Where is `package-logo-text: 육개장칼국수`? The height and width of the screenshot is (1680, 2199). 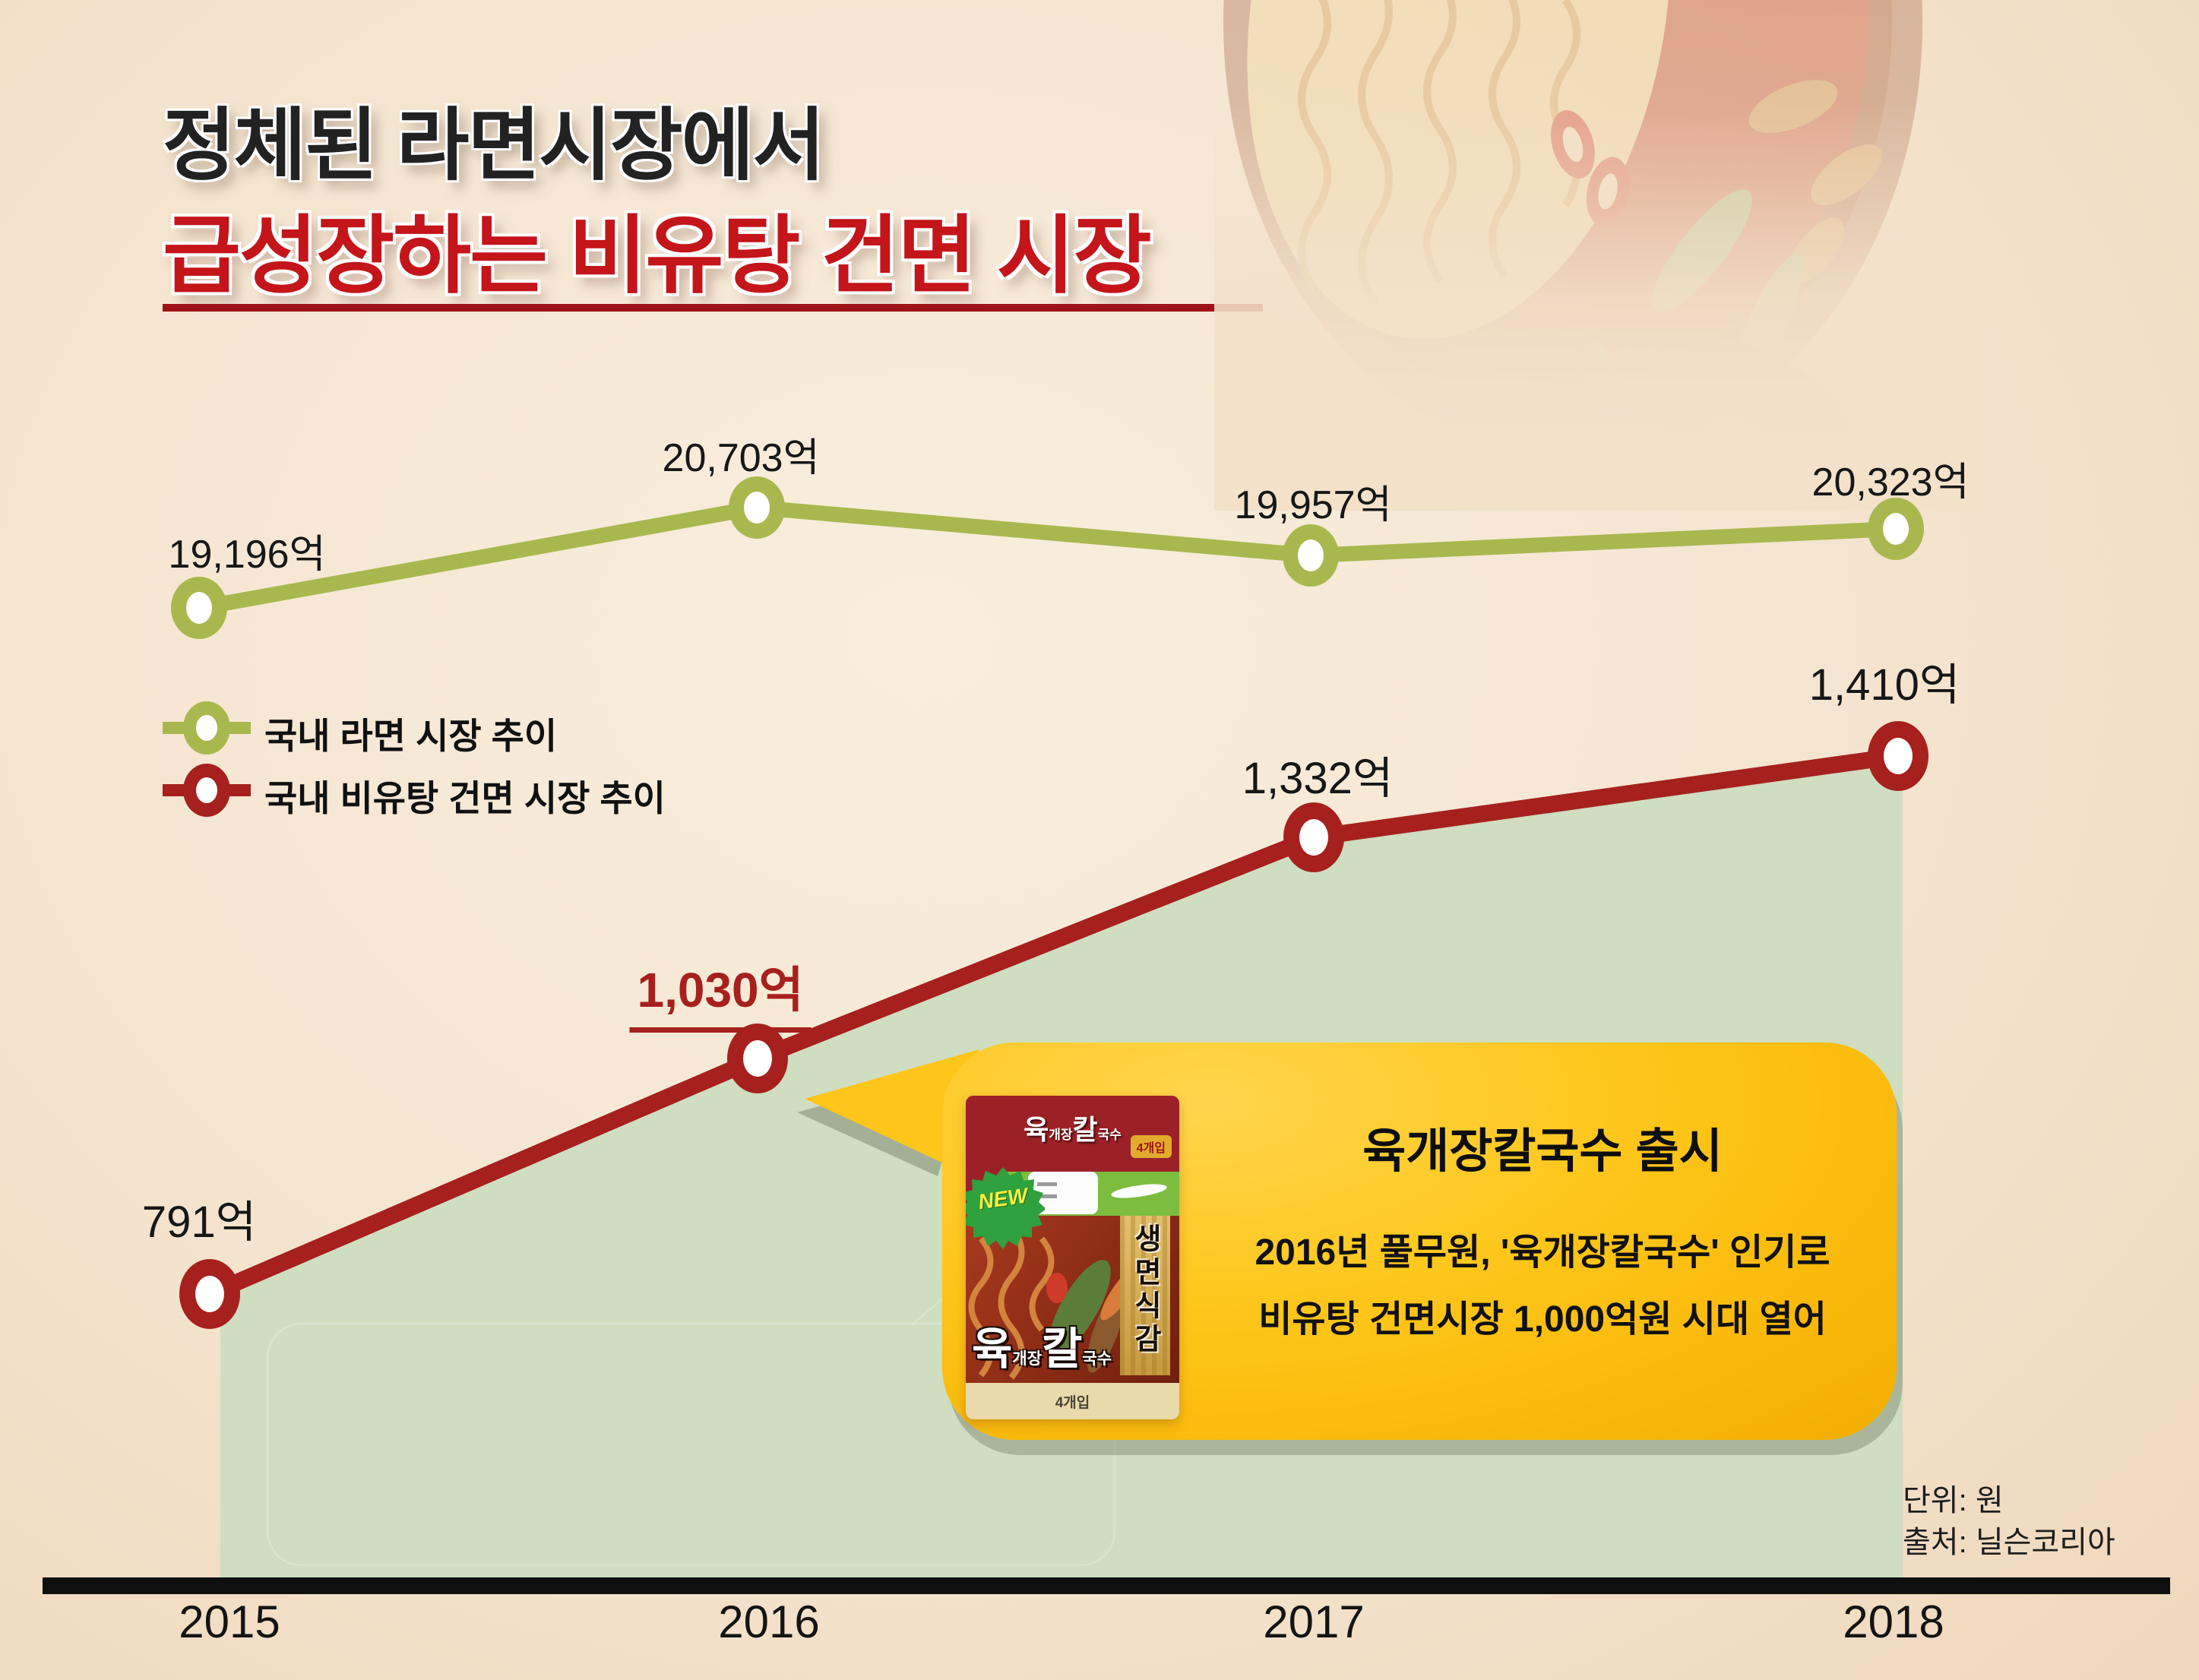
package-logo-text: 육개장칼국수 is located at coordinates (1073, 1129).